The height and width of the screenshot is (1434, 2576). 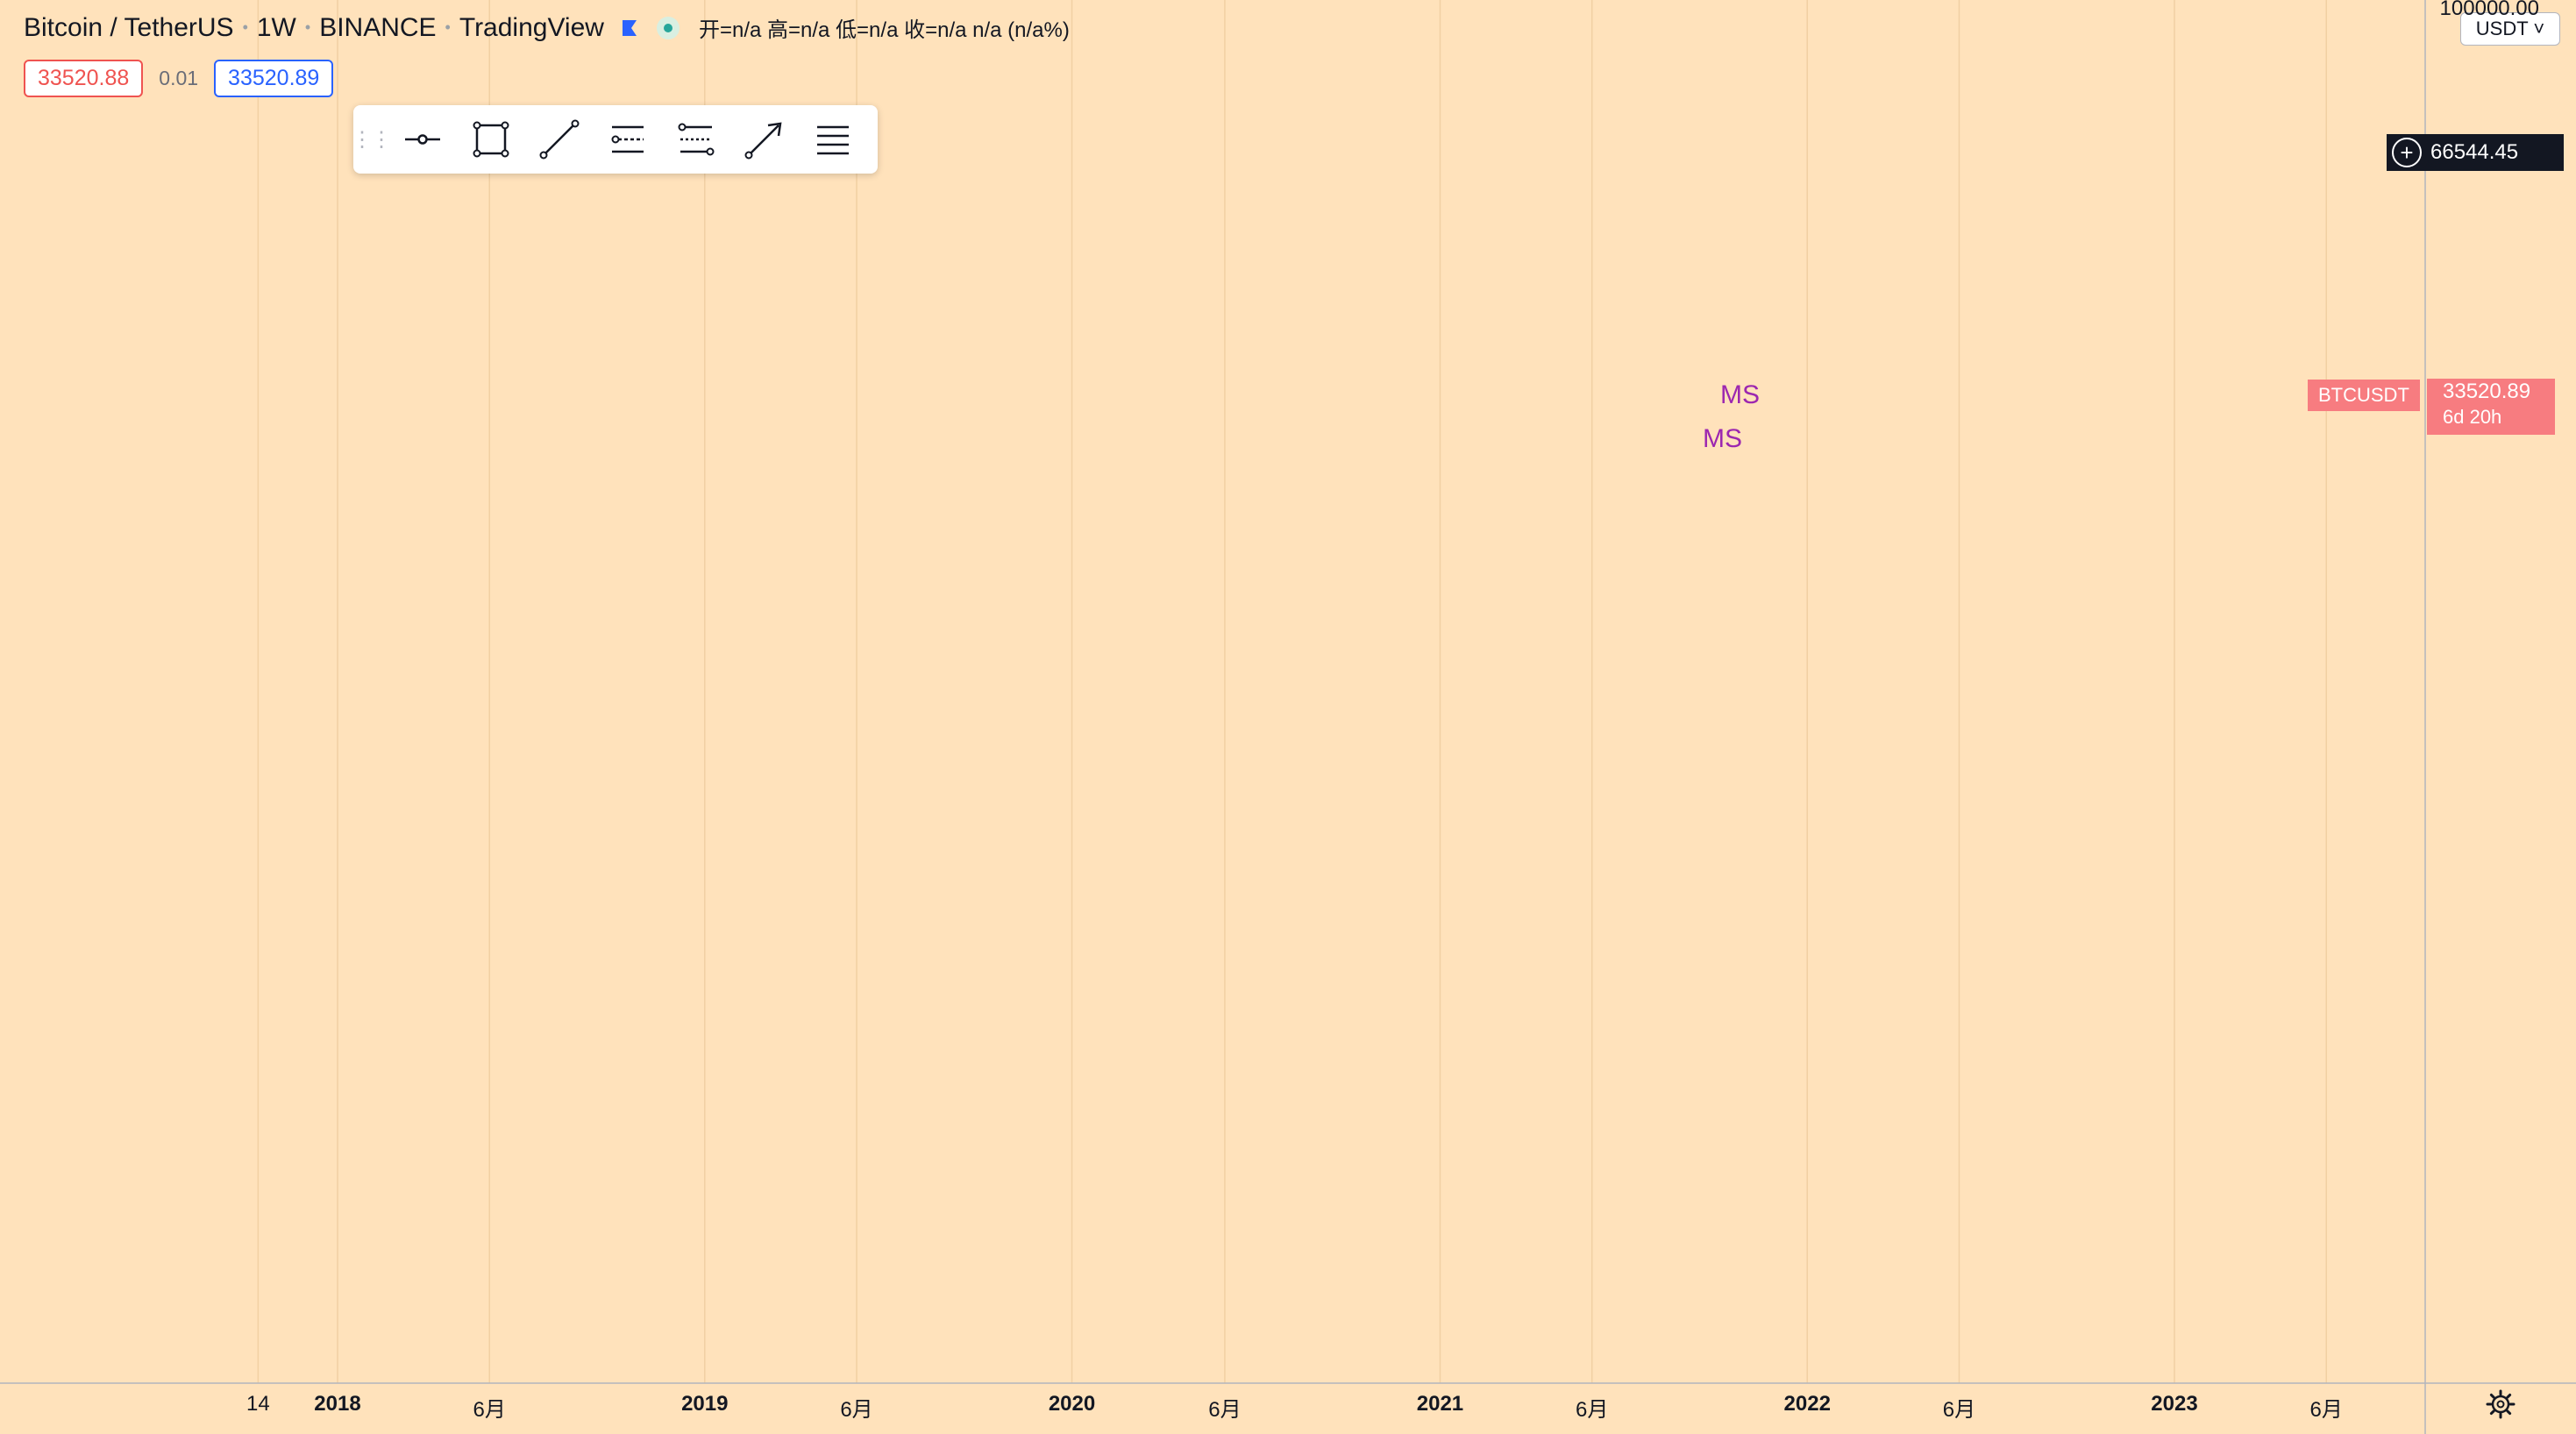 What do you see at coordinates (2472, 417) in the screenshot?
I see `bar-countdown: 6d 20h` at bounding box center [2472, 417].